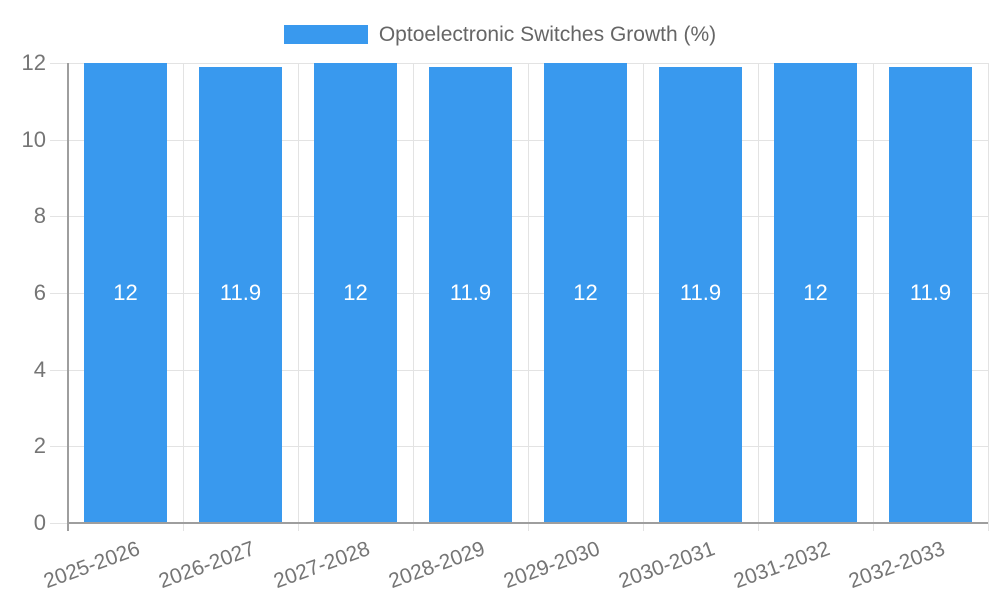 This screenshot has width=1000, height=600. Describe the element at coordinates (39, 215) in the screenshot. I see `y-tick-label: 8` at that location.